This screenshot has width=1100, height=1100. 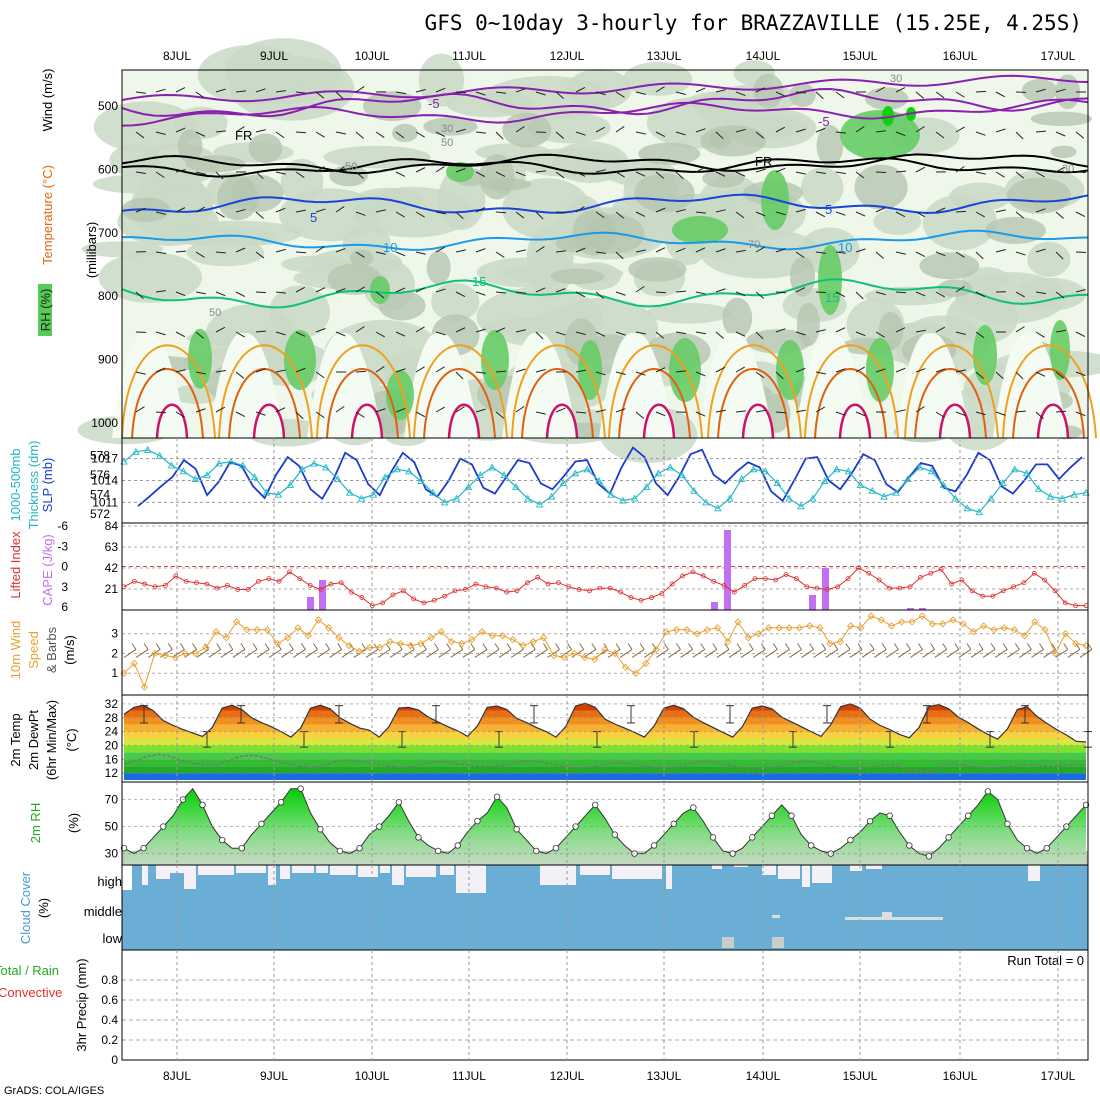 What do you see at coordinates (62, 546) in the screenshot?
I see `tick-label: -3` at bounding box center [62, 546].